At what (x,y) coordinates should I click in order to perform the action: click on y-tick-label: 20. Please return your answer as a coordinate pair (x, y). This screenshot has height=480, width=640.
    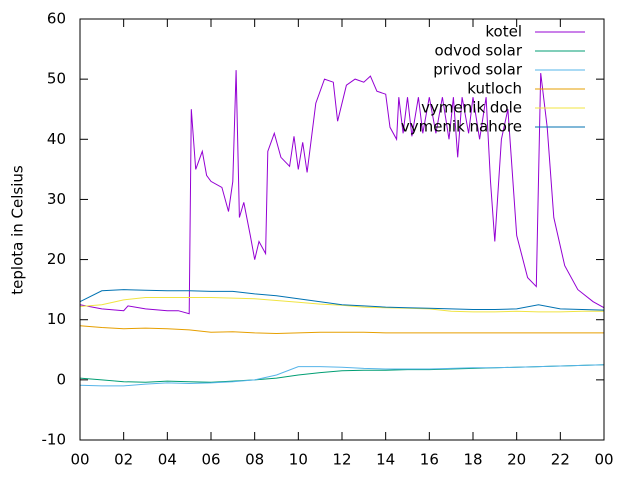
    Looking at the image, I should click on (56, 259).